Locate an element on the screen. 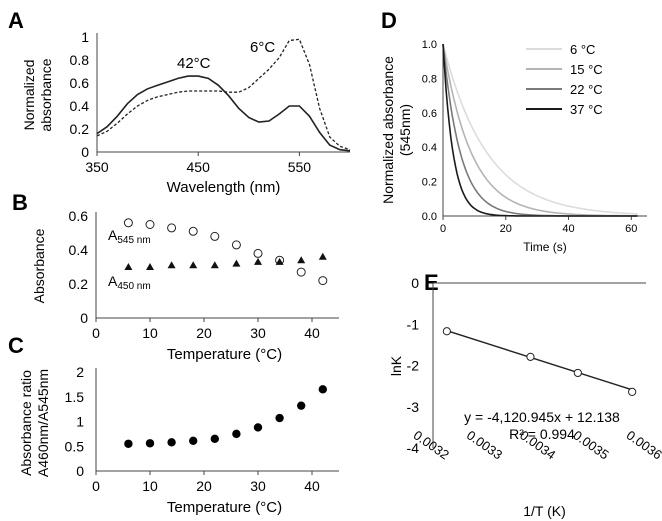  d-x-tick-label: 20 is located at coordinates (506, 229).